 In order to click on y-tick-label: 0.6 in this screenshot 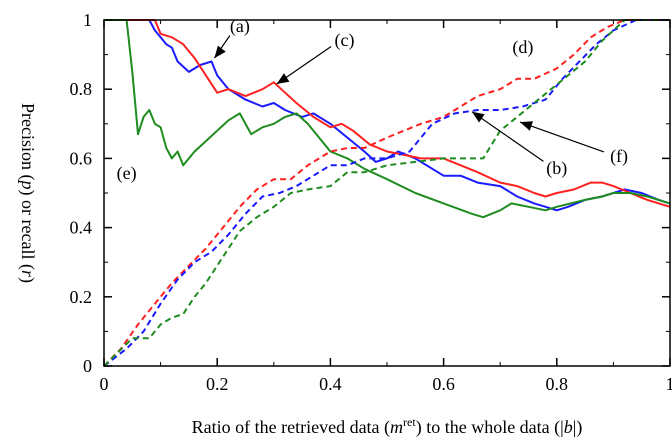, I will do `click(81, 158)`.